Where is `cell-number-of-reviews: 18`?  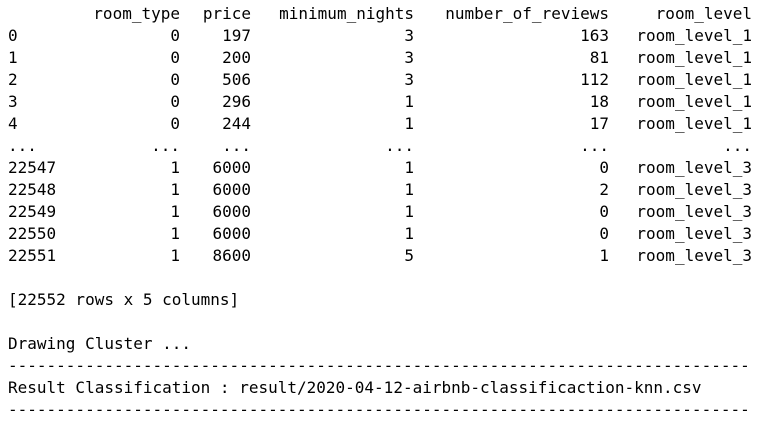 cell-number-of-reviews: 18 is located at coordinates (599, 102).